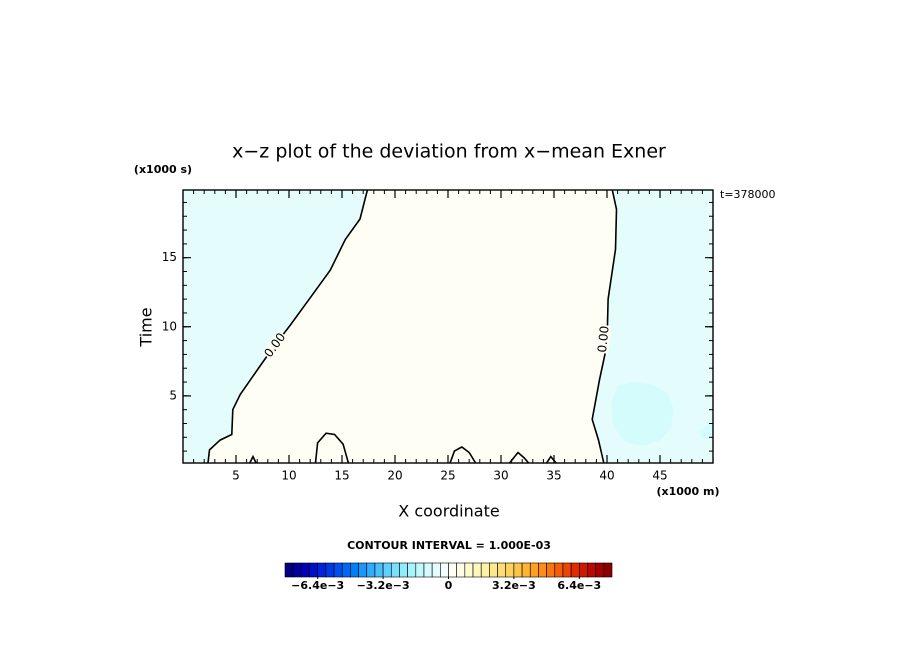 The height and width of the screenshot is (658, 904). What do you see at coordinates (579, 585) in the screenshot?
I see `colorbar-tick-label: 6.4e−3` at bounding box center [579, 585].